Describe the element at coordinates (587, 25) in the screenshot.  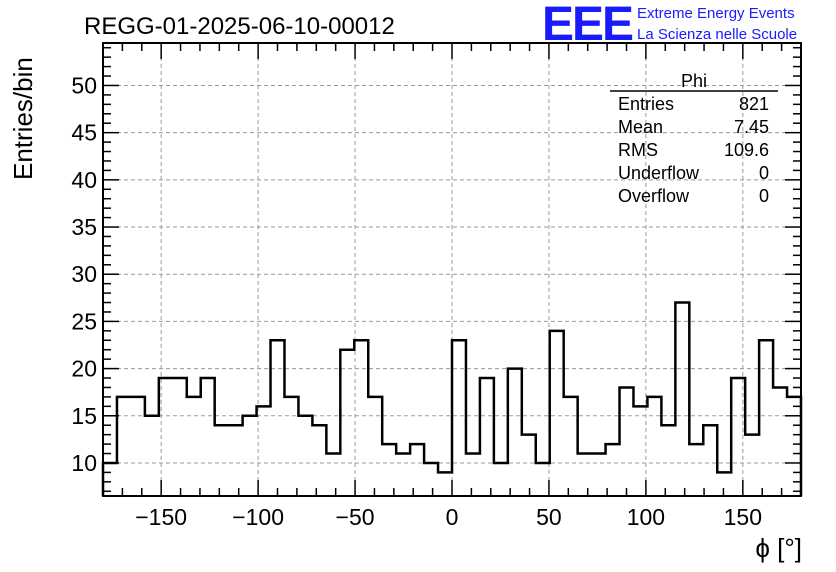
I see `eee-logo-mark: EEE` at that location.